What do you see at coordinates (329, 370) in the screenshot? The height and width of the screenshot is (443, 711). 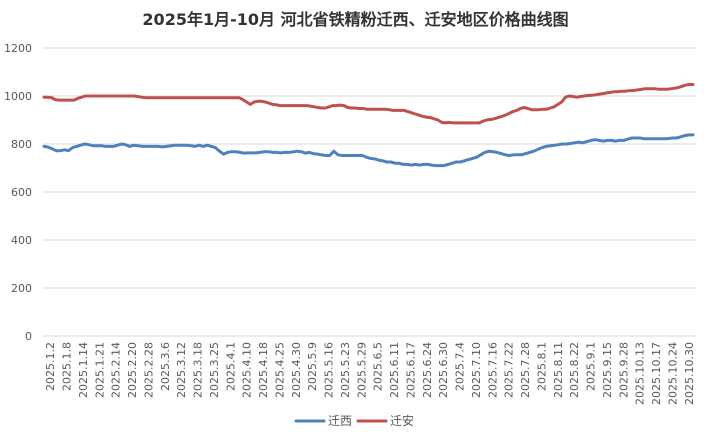 I see `x-tick-label: 2025.5.16` at bounding box center [329, 370].